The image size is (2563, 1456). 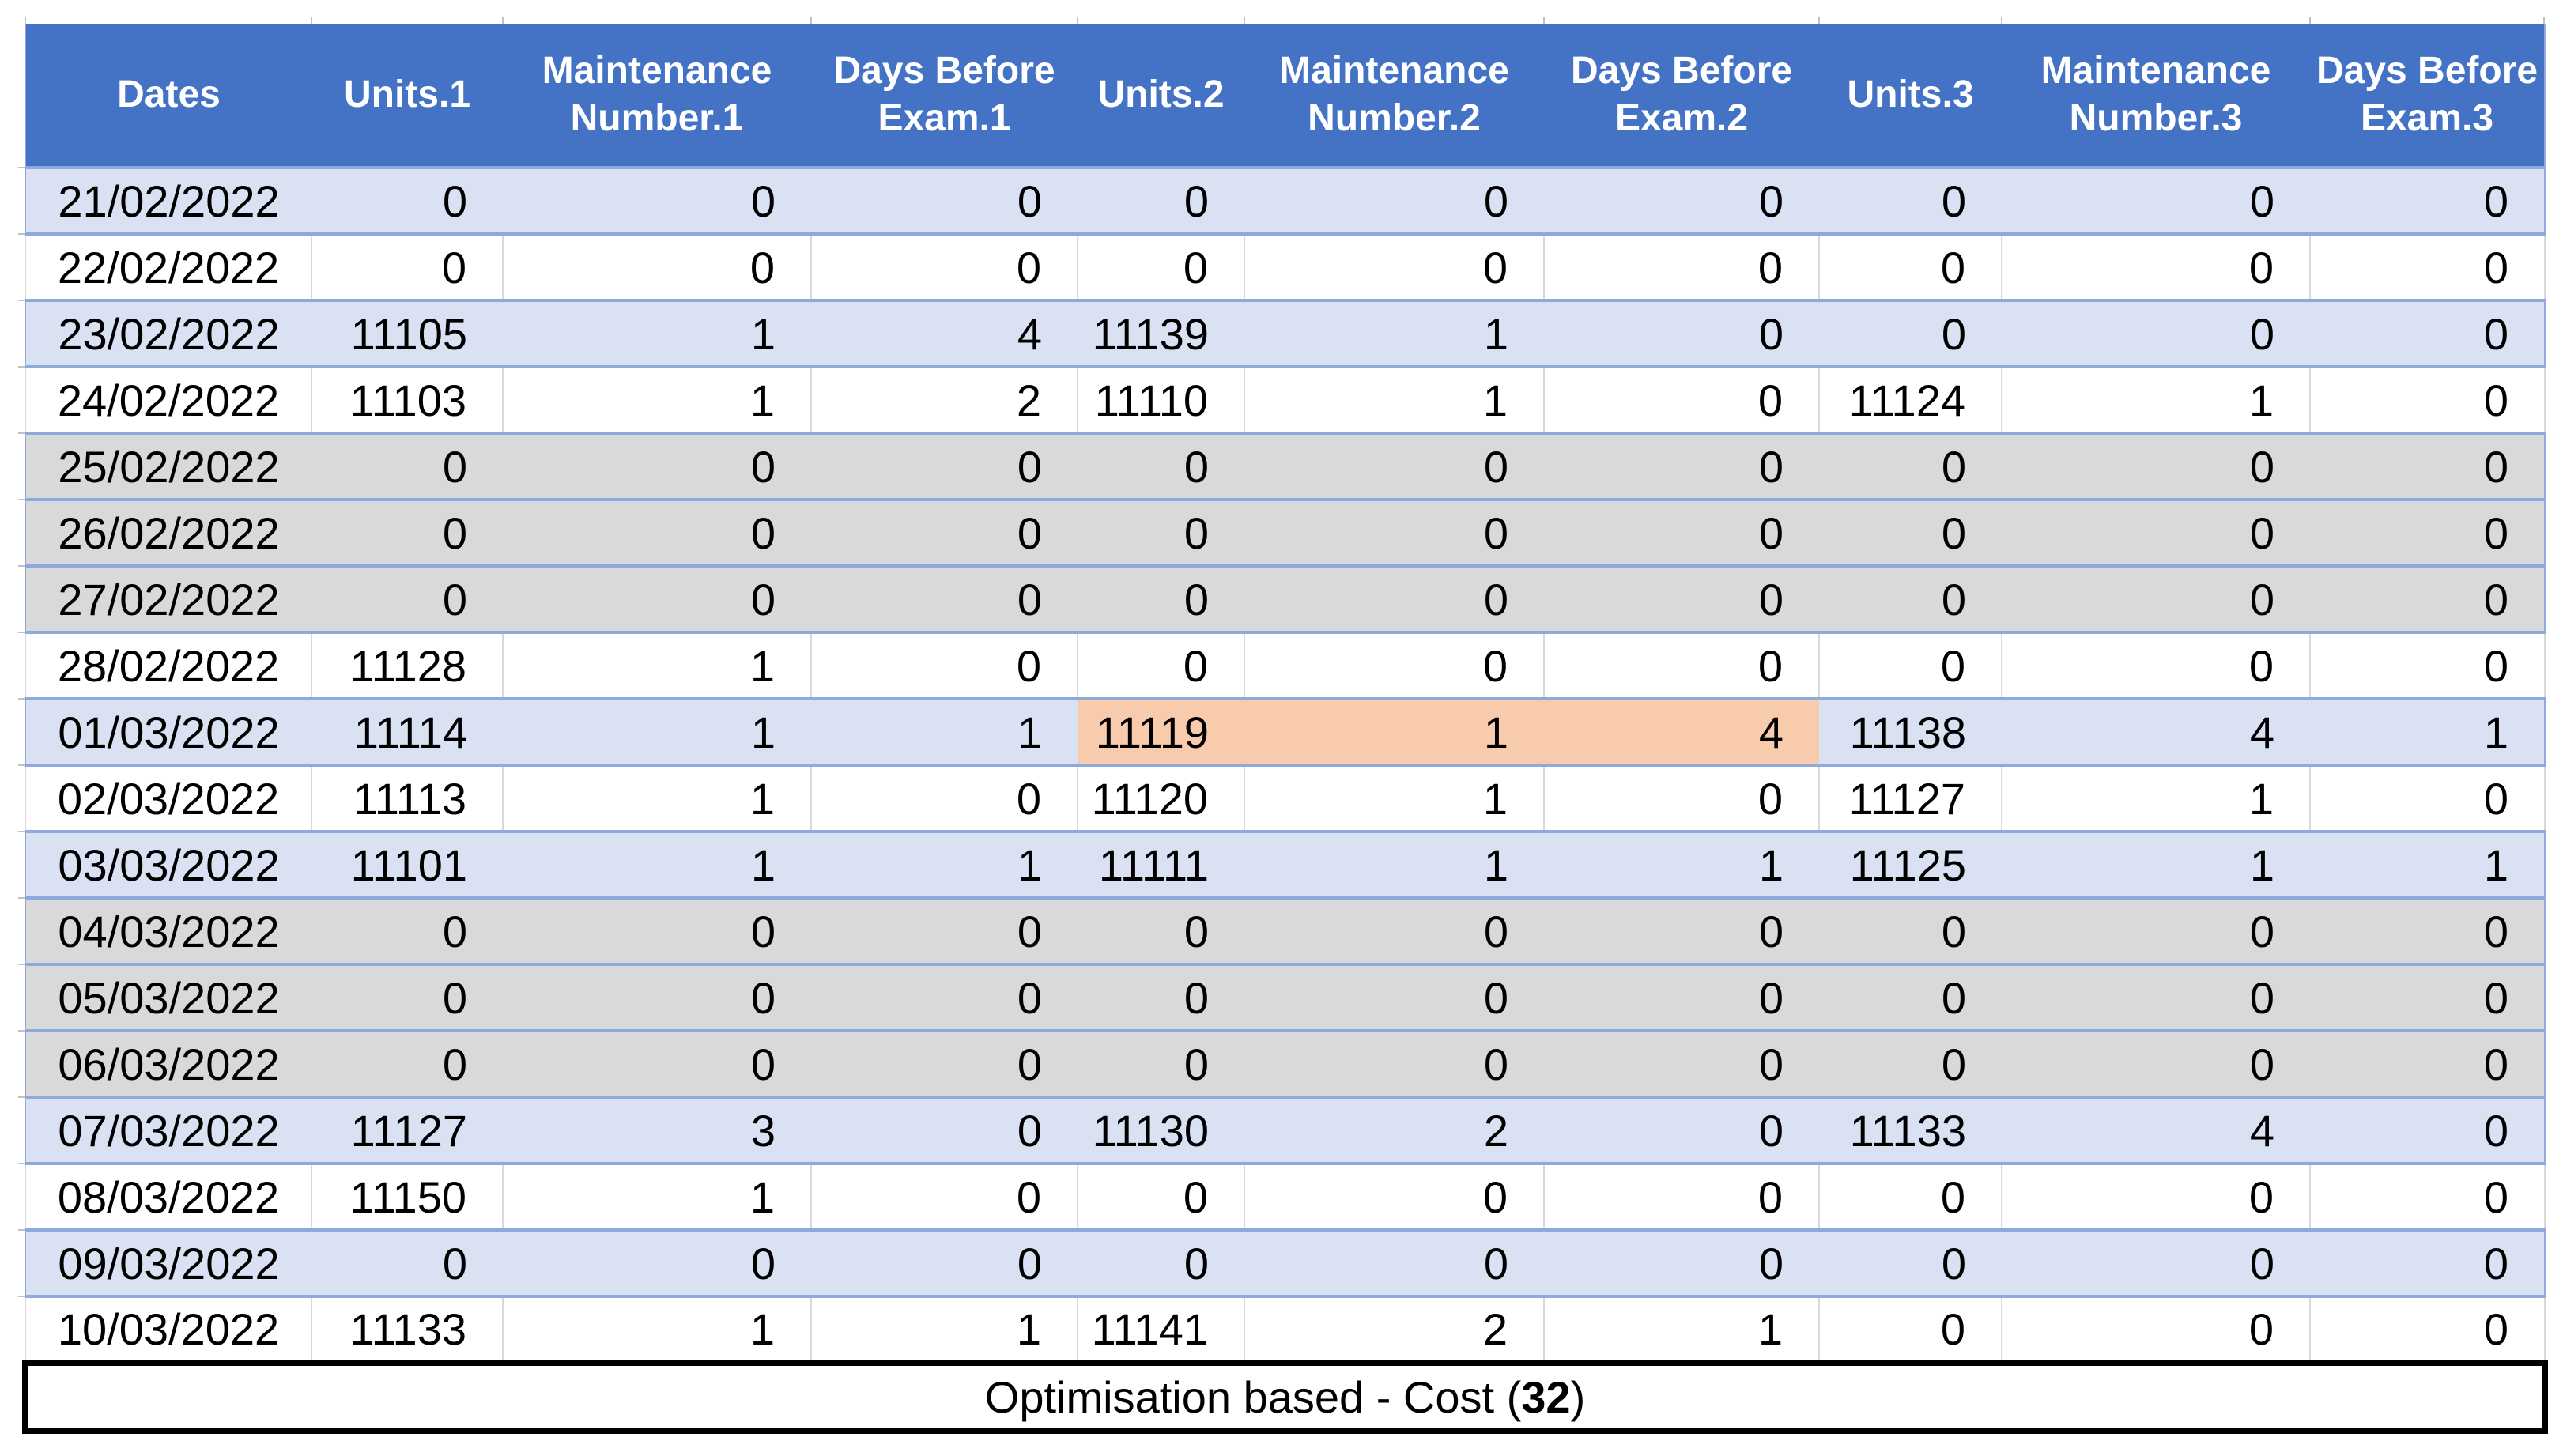 I want to click on value-cell: 4, so click(x=2156, y=1130).